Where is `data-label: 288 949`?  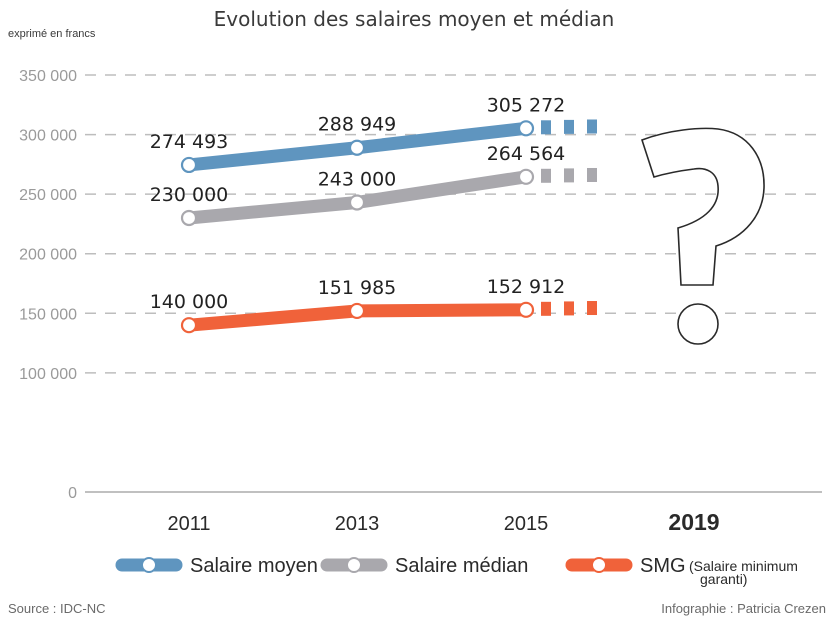 data-label: 288 949 is located at coordinates (357, 125).